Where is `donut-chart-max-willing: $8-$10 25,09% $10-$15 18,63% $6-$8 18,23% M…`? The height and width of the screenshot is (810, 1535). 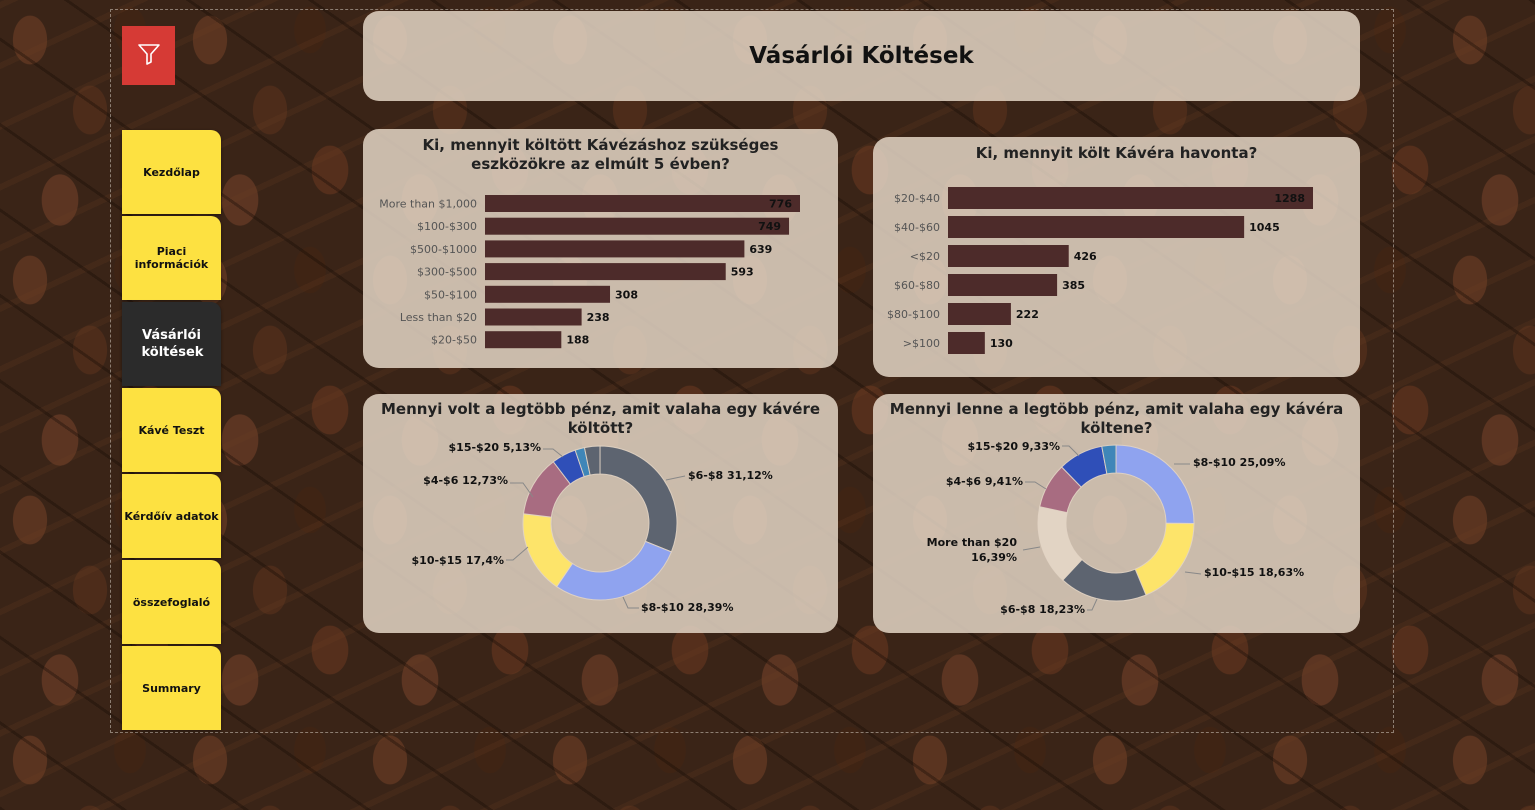
donut-chart-max-willing: $8-$10 25,09% $10-$15 18,63% $6-$8 18,23% M… is located at coordinates (1116, 528).